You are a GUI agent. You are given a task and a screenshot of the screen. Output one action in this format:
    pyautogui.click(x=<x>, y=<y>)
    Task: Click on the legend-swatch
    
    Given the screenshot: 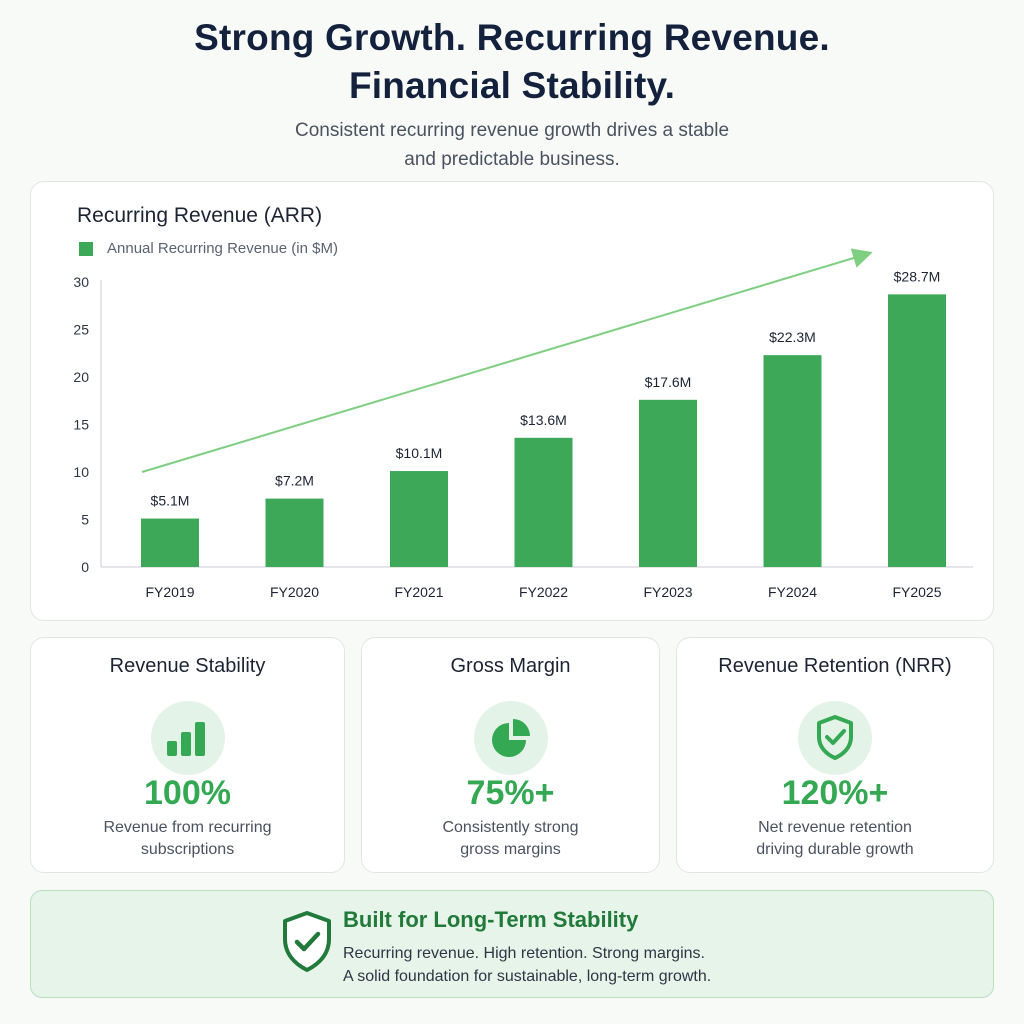 What is the action you would take?
    pyautogui.click(x=86, y=248)
    